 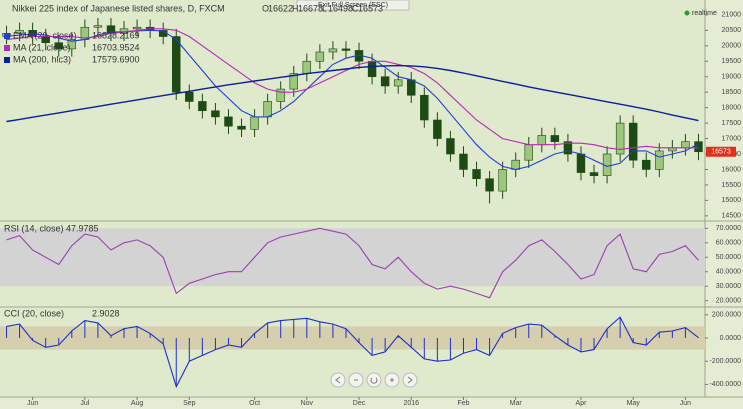 I want to click on ohlc-value: 16498, so click(x=340, y=8).